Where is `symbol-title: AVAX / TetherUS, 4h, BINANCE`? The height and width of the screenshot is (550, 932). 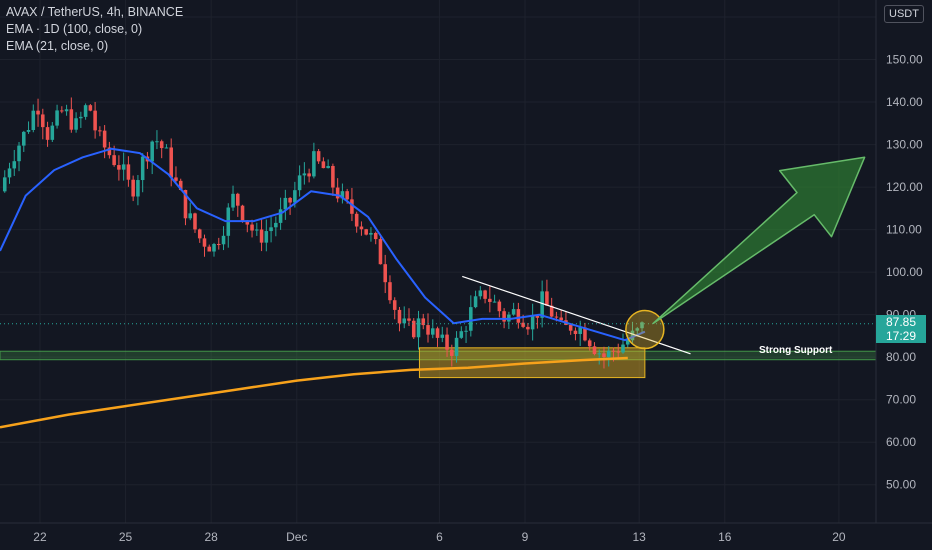 symbol-title: AVAX / TetherUS, 4h, BINANCE is located at coordinates (95, 12).